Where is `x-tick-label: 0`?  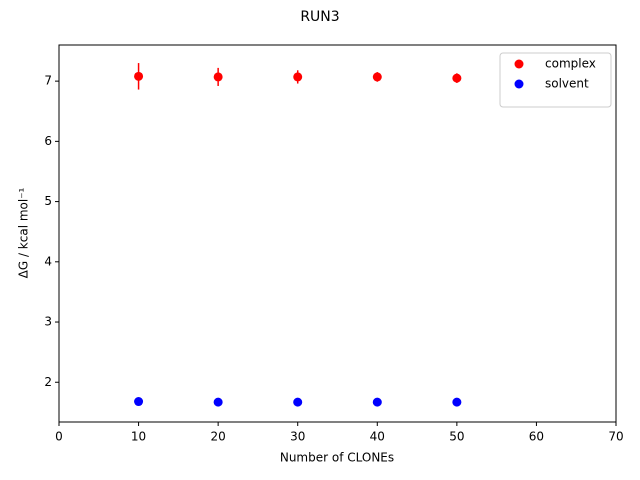 x-tick-label: 0 is located at coordinates (59, 437).